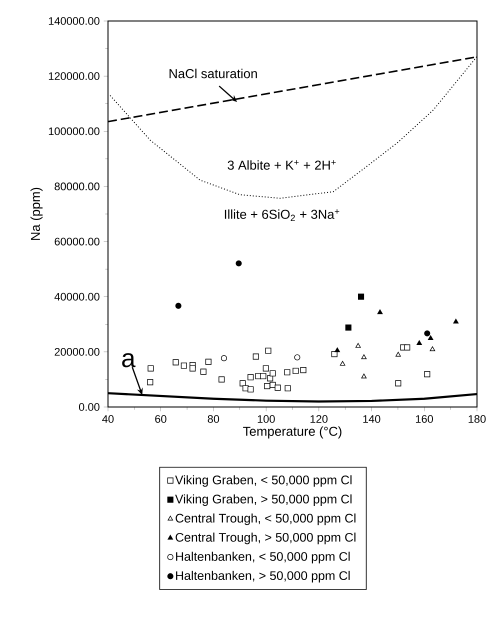 Image resolution: width=495 pixels, height=633 pixels. I want to click on x-tick-label: 40, so click(108, 419).